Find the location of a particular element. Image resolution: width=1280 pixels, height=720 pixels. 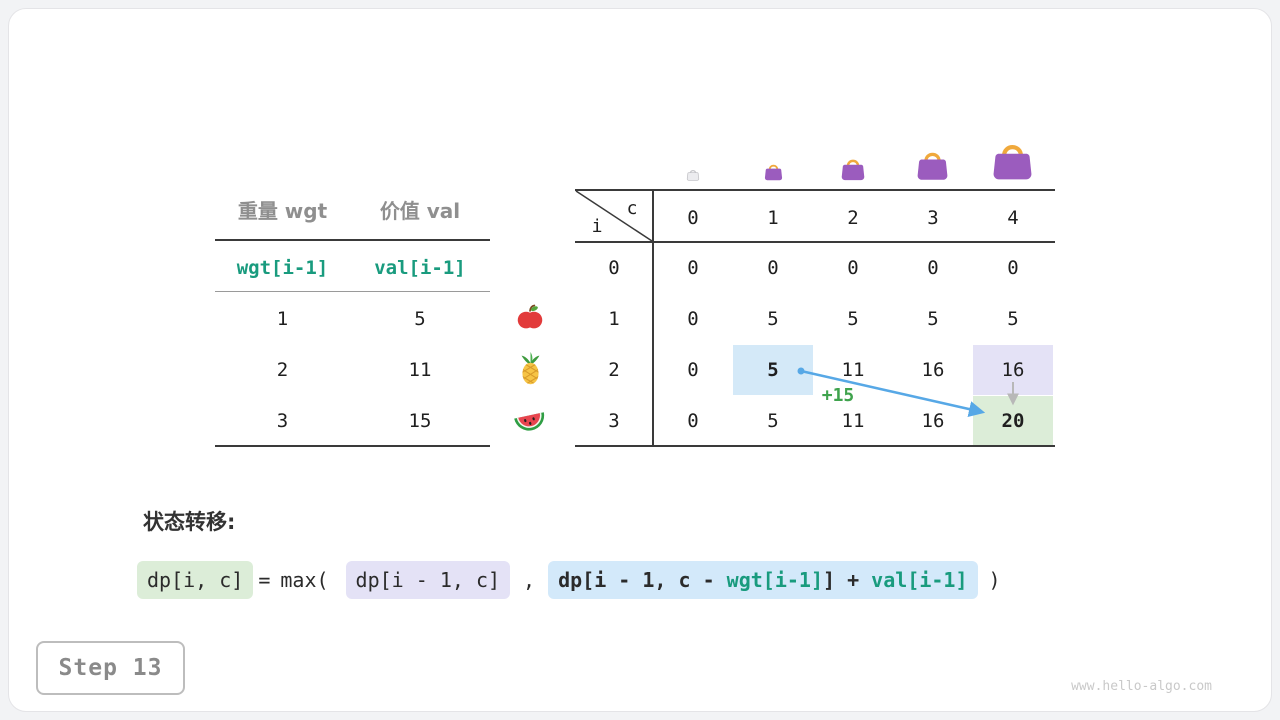

formula-close: ) is located at coordinates (994, 580).